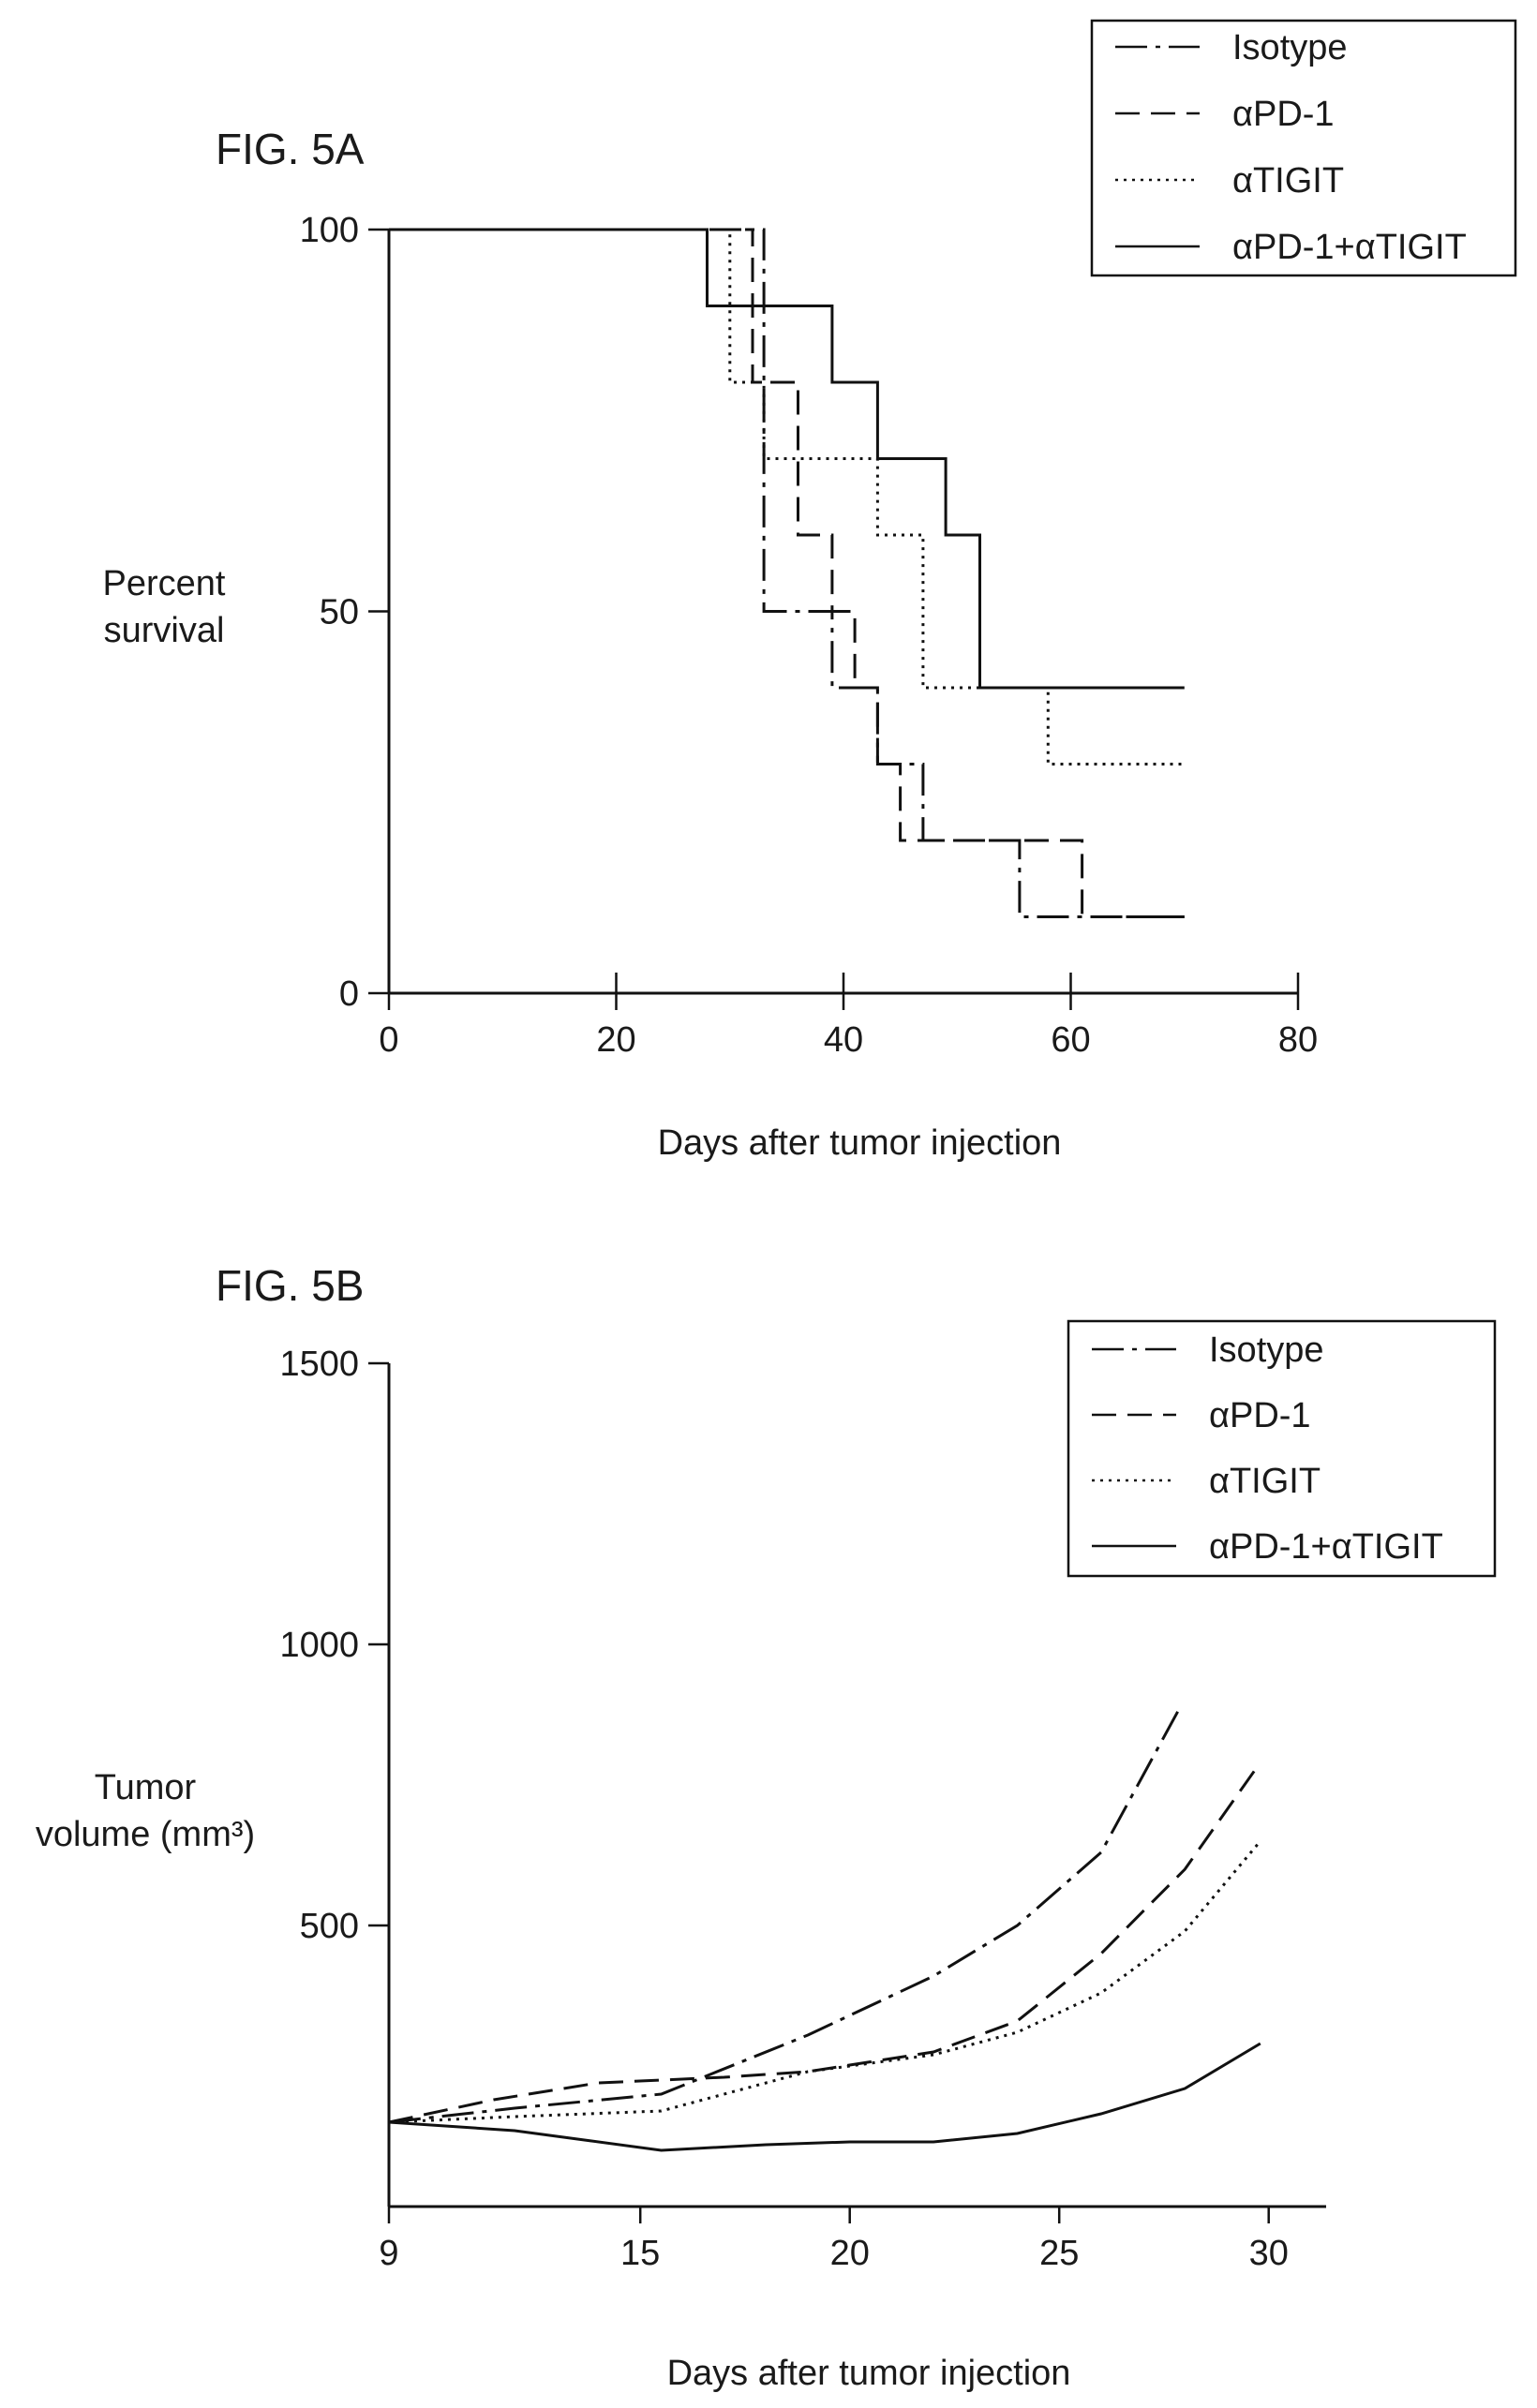 This screenshot has width=1537, height=2408. I want to click on y-axis-label-line-2: survival, so click(164, 630).